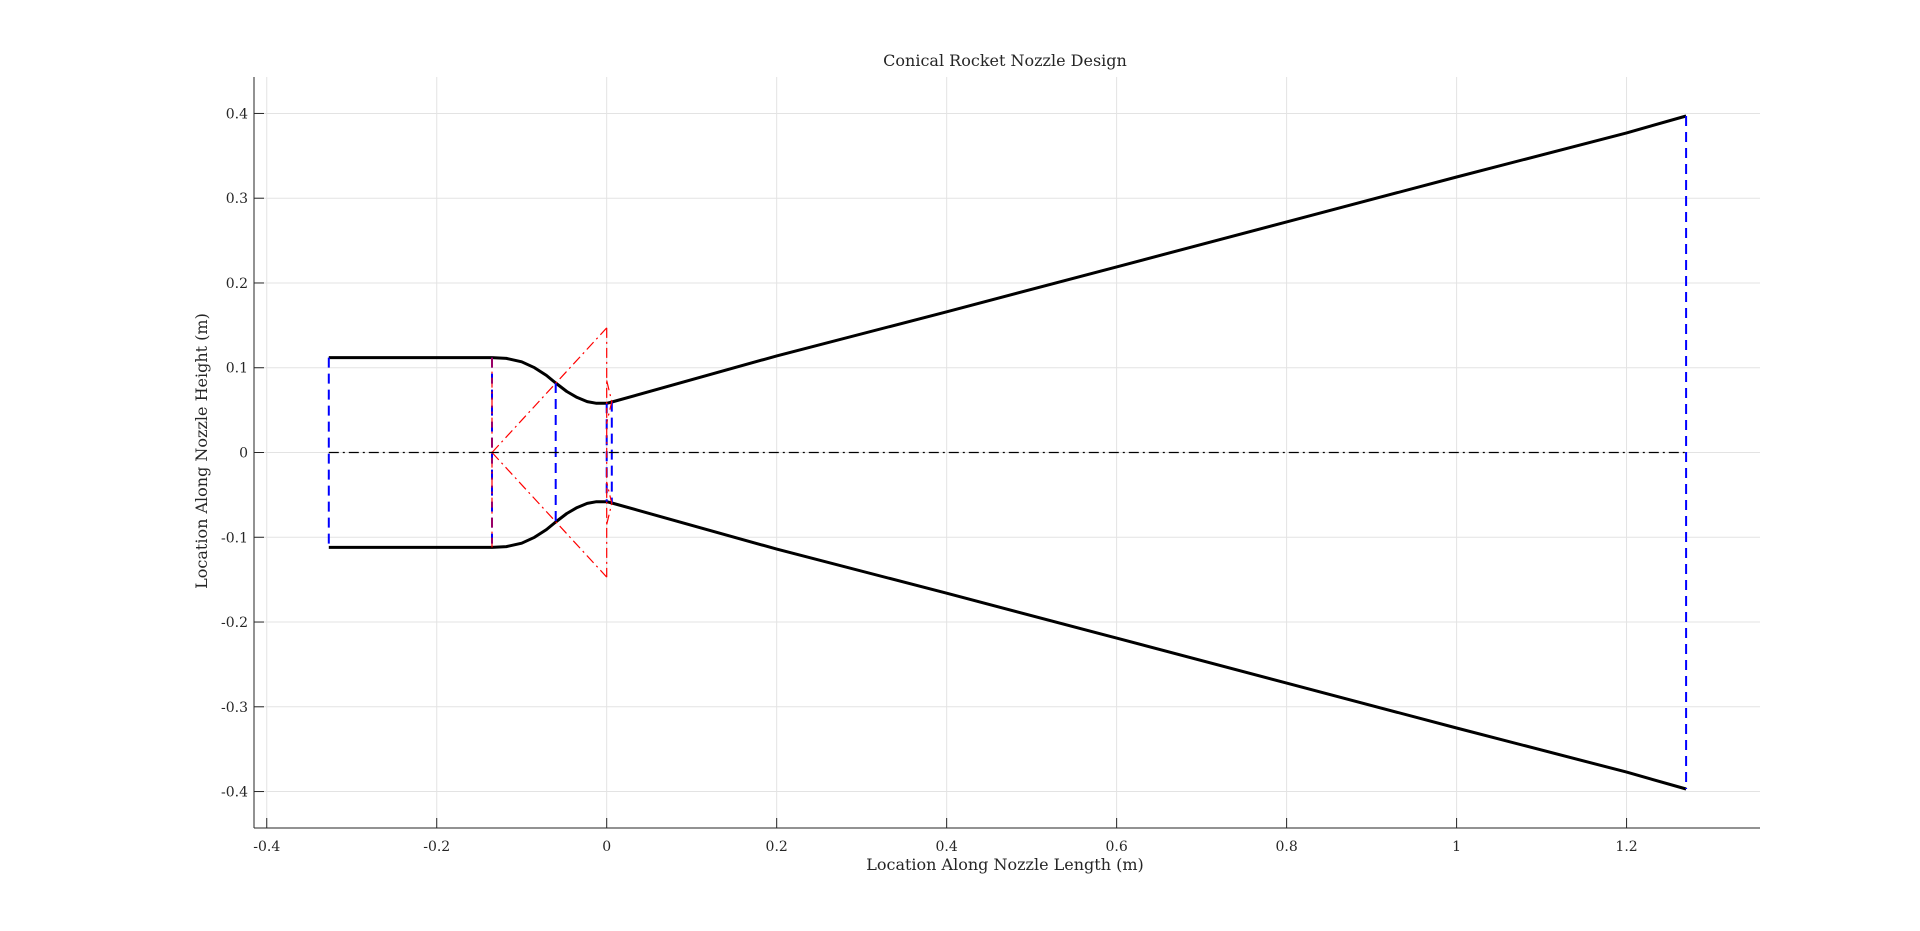 This screenshot has height=931, width=1920. I want to click on y-tick-label: -0.2, so click(234, 623).